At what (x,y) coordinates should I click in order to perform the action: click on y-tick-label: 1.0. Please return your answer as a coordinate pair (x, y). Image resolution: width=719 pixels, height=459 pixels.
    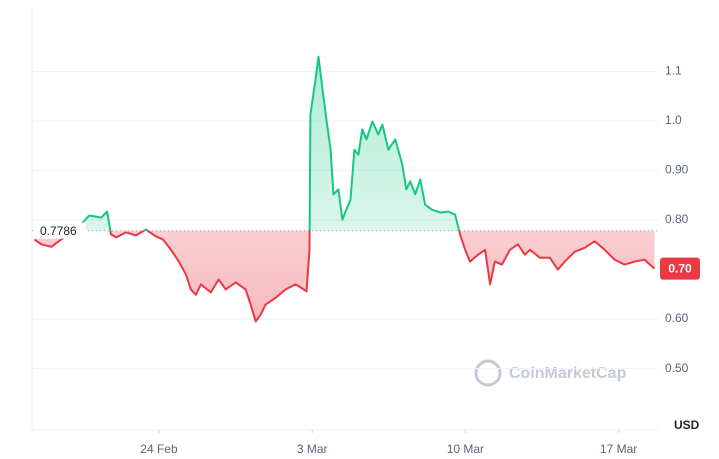
    Looking at the image, I should click on (673, 120).